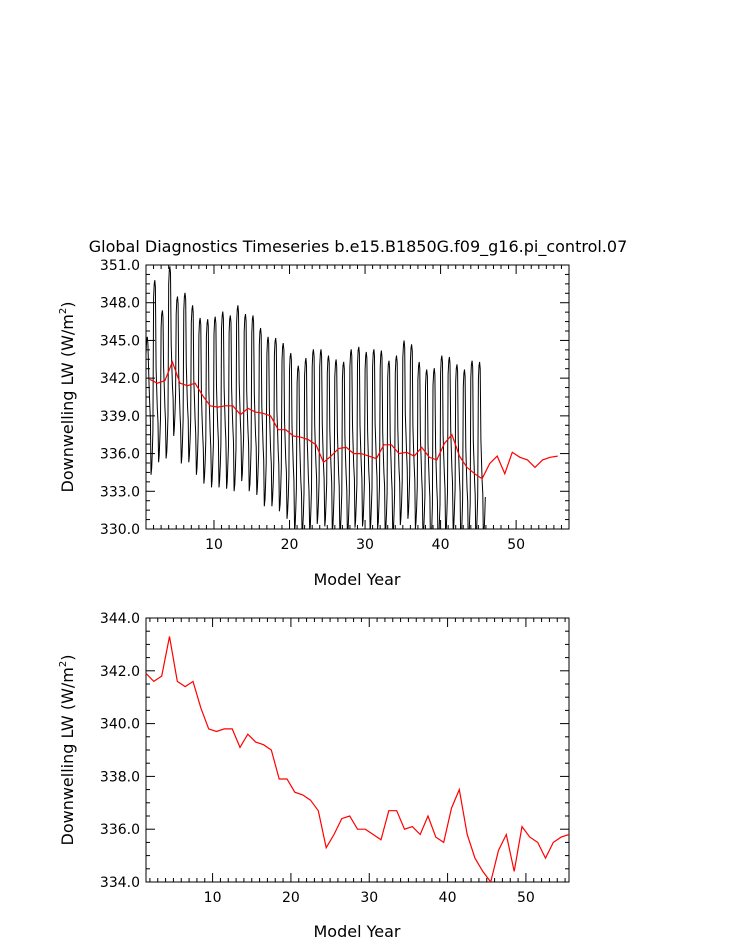  I want to click on top-chart-y-tick-label: 339.0, so click(120, 417).